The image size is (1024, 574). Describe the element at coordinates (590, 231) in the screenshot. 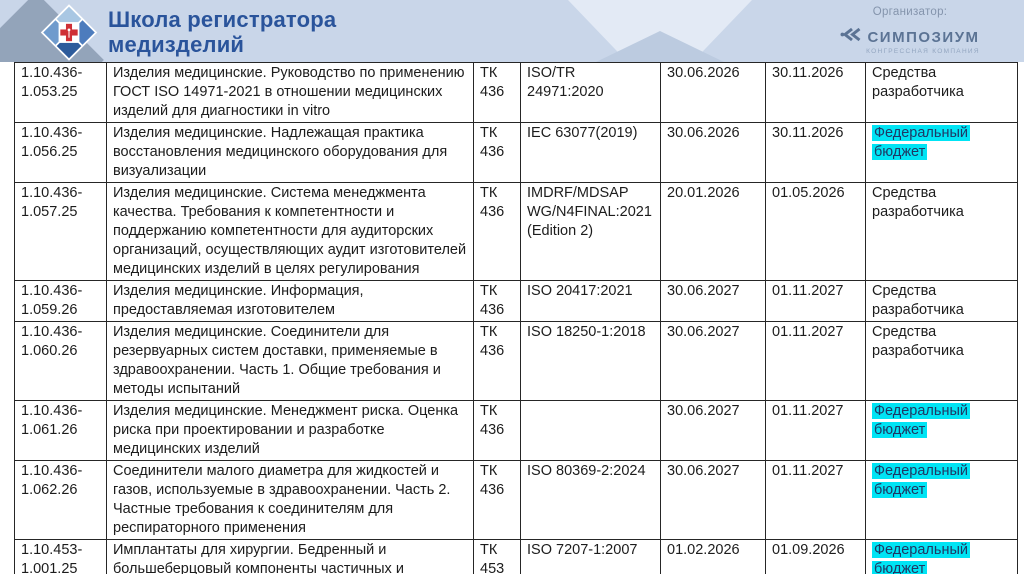

I see `cell-standard: IMDRF/MDSAP WG/N4FINAL:2021 (Edition 2)` at that location.